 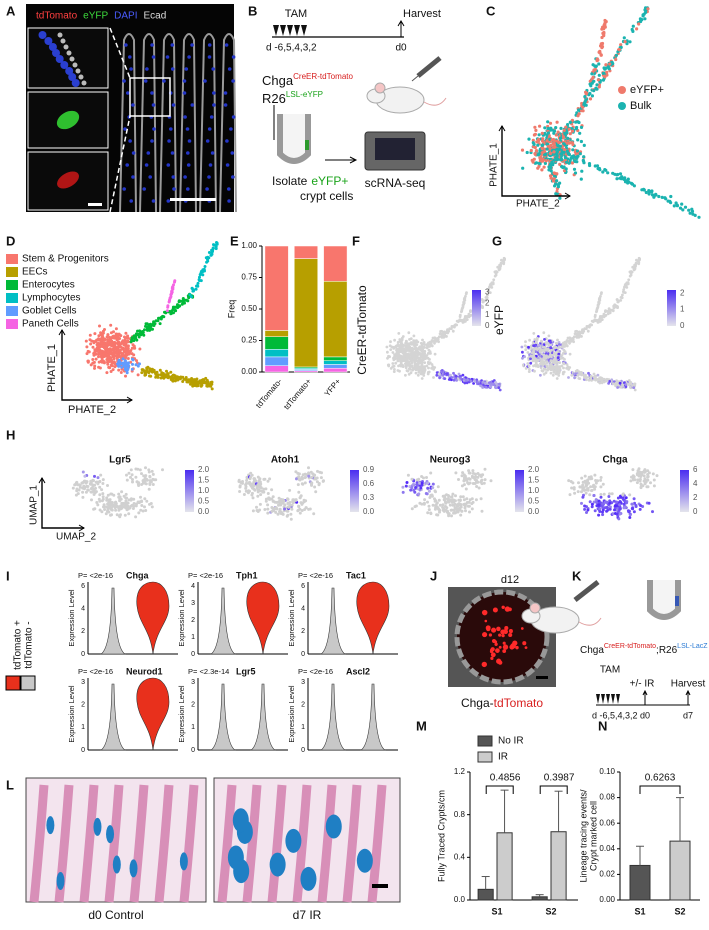 I want to click on gene-label: Ascl2, so click(x=358, y=671).